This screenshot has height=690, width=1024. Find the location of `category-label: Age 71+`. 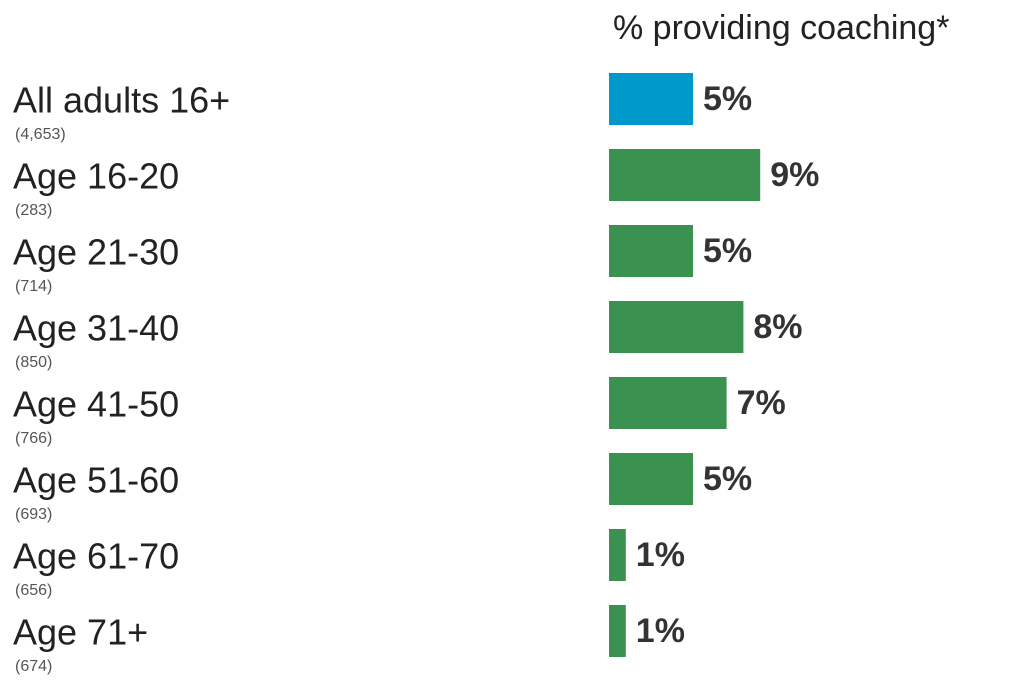

category-label: Age 71+ is located at coordinates (80, 632).